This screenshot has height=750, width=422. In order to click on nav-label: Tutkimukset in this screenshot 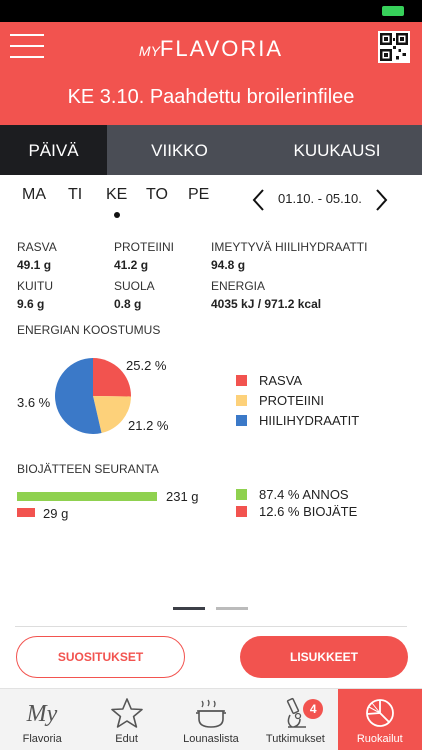, I will do `click(295, 739)`.